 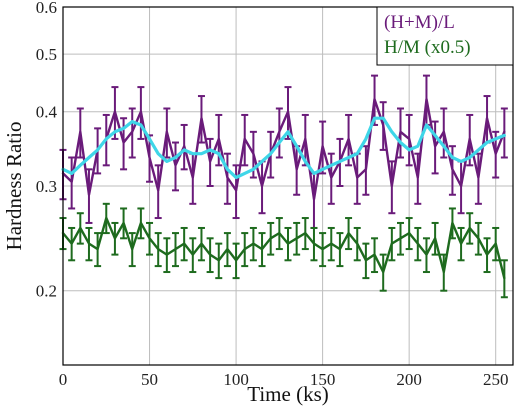 I want to click on y-axis-title: Hardness Ratio, so click(x=14, y=186).